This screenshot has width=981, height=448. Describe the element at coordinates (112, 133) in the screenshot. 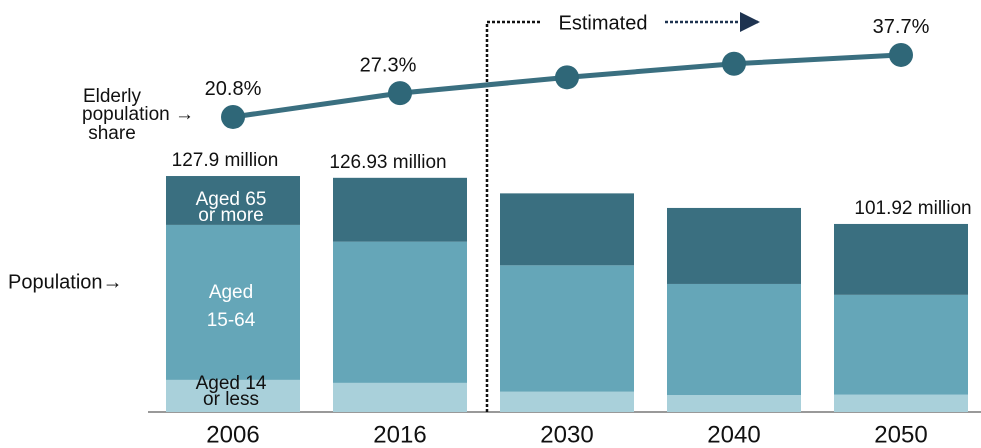

I see `line-legend-label: share` at that location.